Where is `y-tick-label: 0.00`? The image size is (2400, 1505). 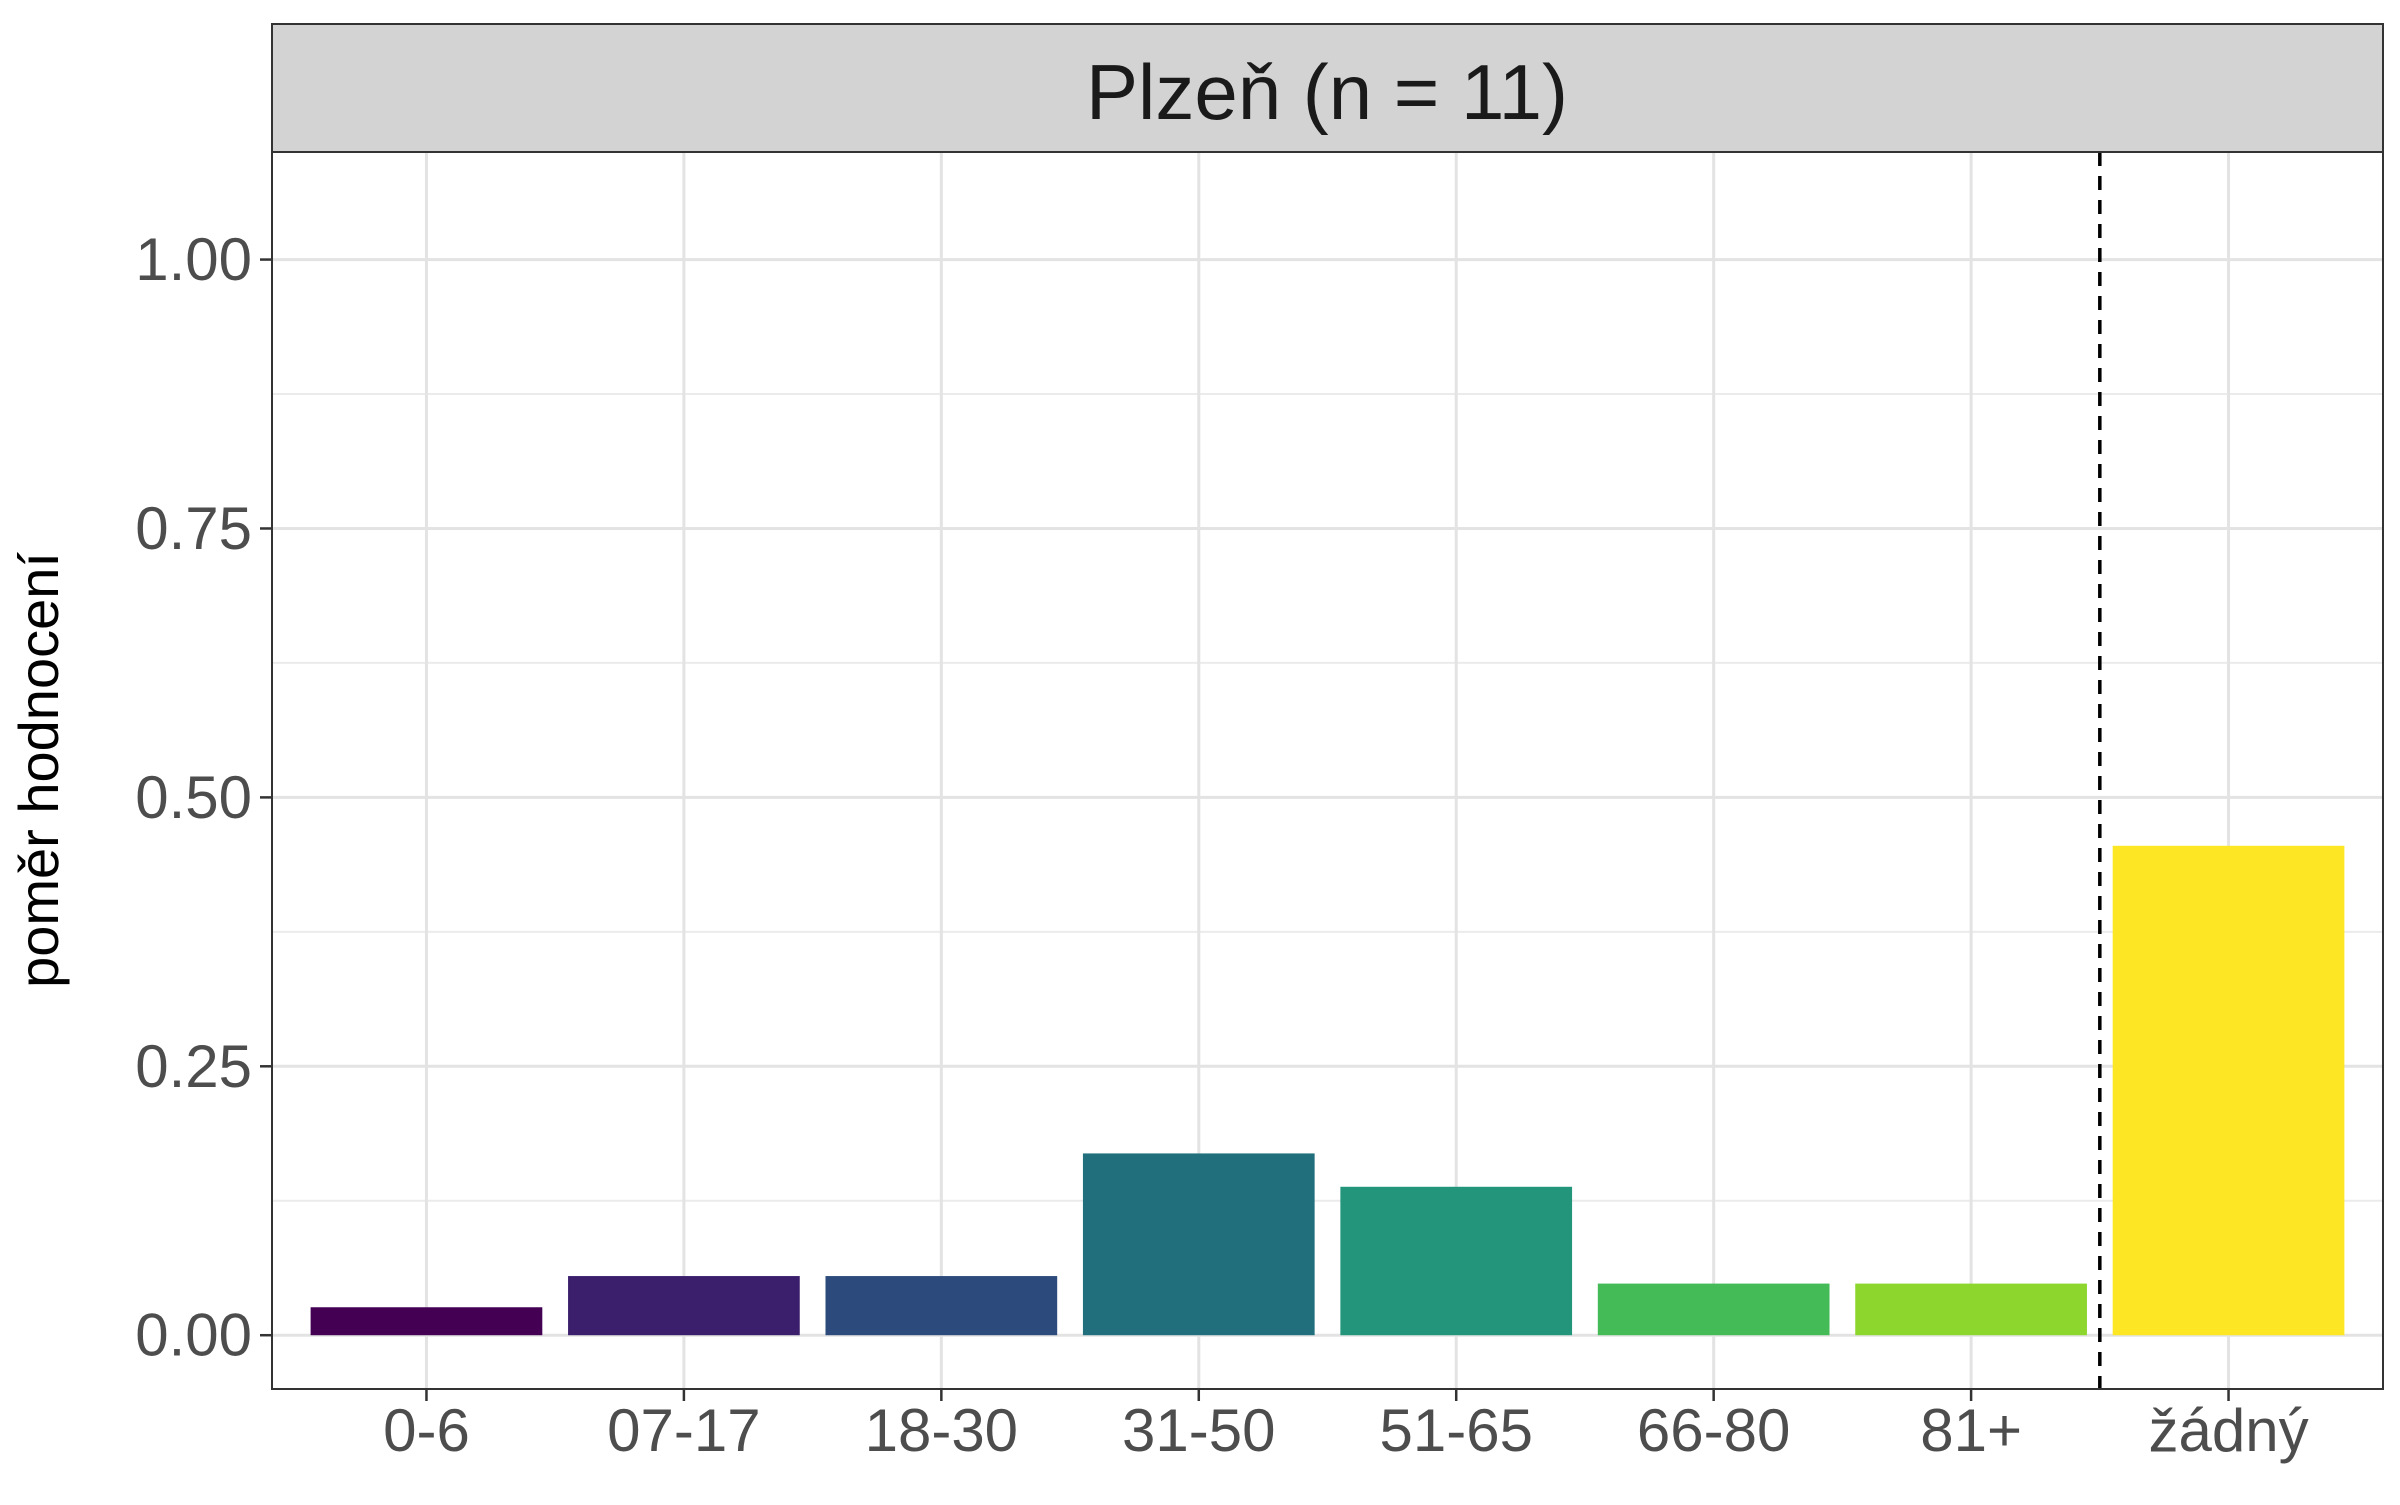 y-tick-label: 0.00 is located at coordinates (193, 1335).